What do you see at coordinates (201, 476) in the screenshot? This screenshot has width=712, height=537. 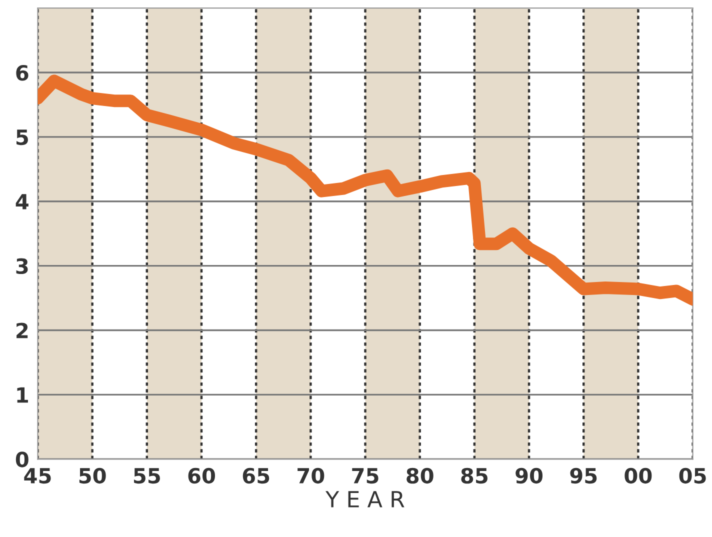 I see `x-tick-label: 60` at bounding box center [201, 476].